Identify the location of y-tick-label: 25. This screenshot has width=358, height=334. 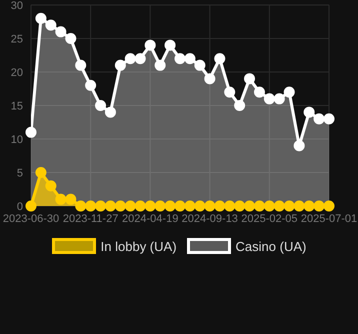
(16, 39).